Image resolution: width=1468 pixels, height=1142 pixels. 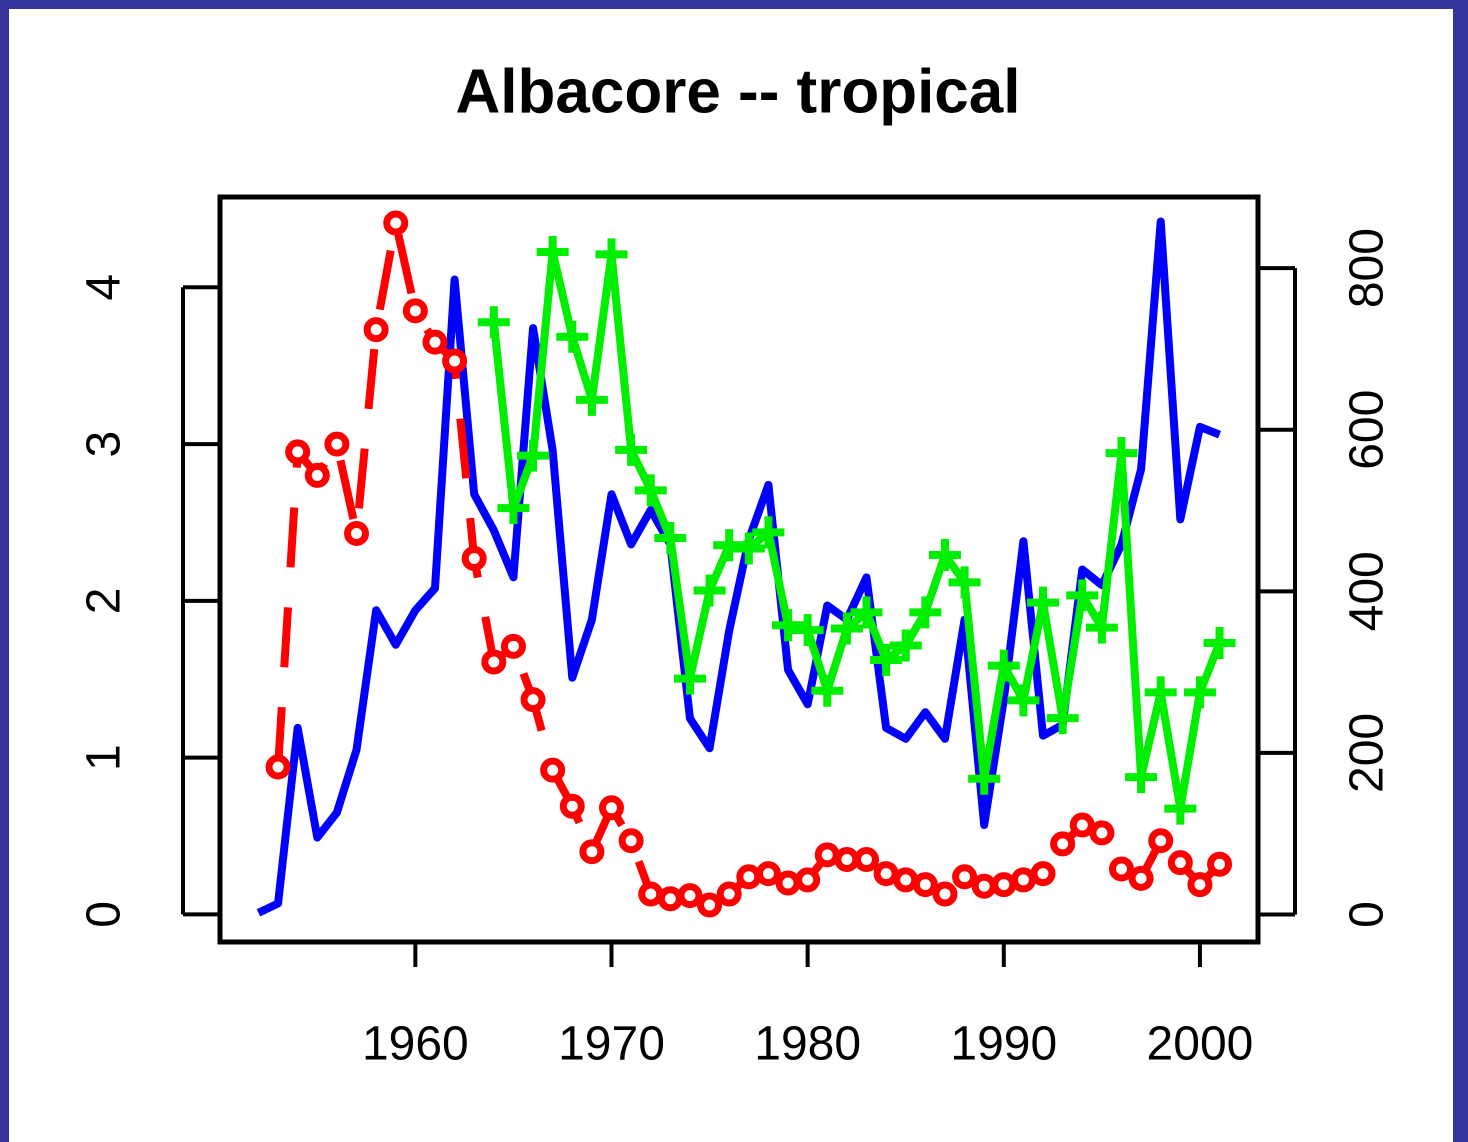 I want to click on chart-title: Albacore -- tropical, so click(x=738, y=91).